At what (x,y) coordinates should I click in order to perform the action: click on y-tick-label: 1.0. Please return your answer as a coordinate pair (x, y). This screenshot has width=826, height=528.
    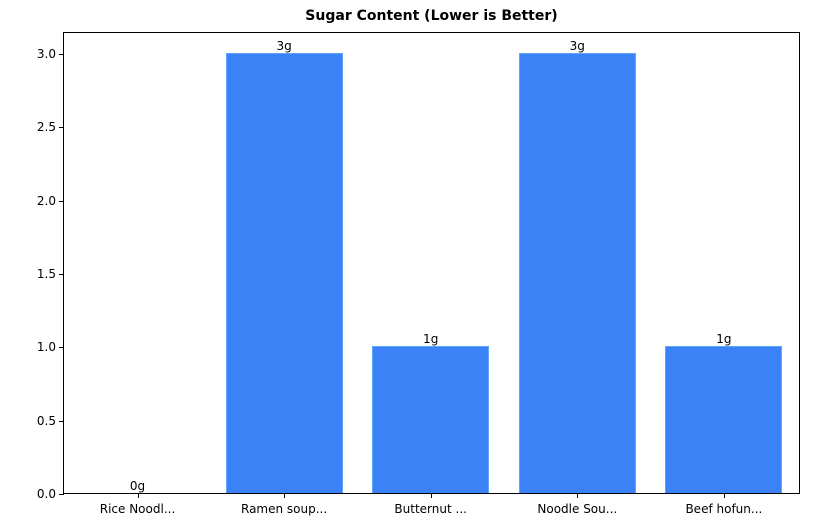
    Looking at the image, I should click on (46, 347).